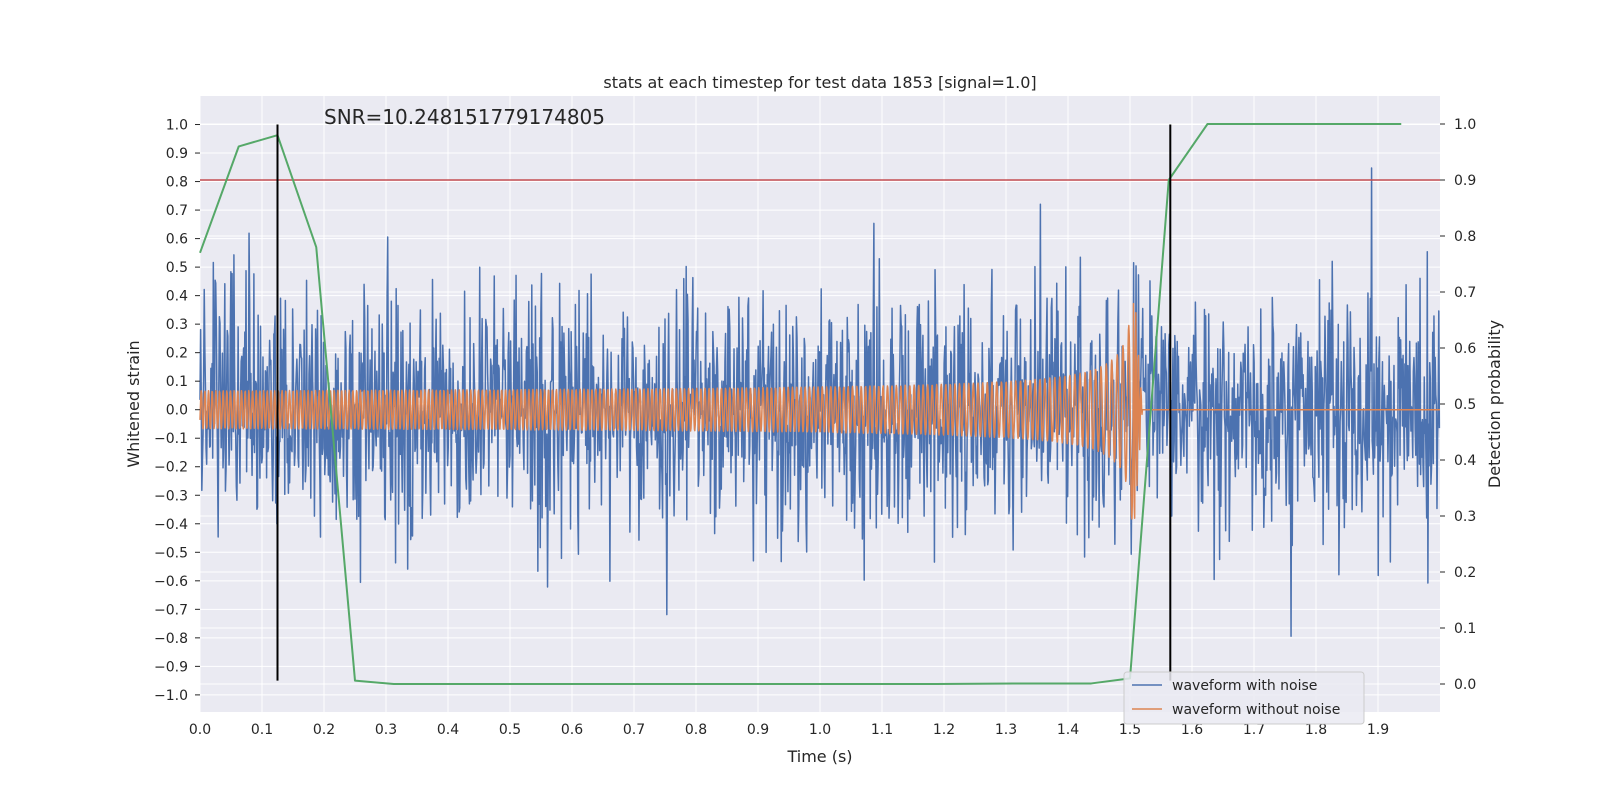 This screenshot has height=800, width=1600. I want to click on x-tick-label: 1.3, so click(1006, 730).